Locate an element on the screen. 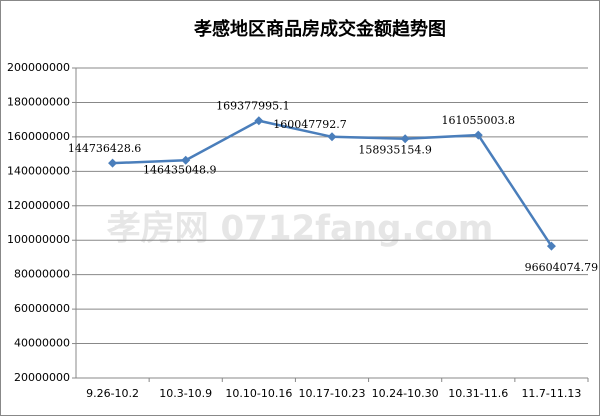  y-tick-label: 160000000 is located at coordinates (38, 136).